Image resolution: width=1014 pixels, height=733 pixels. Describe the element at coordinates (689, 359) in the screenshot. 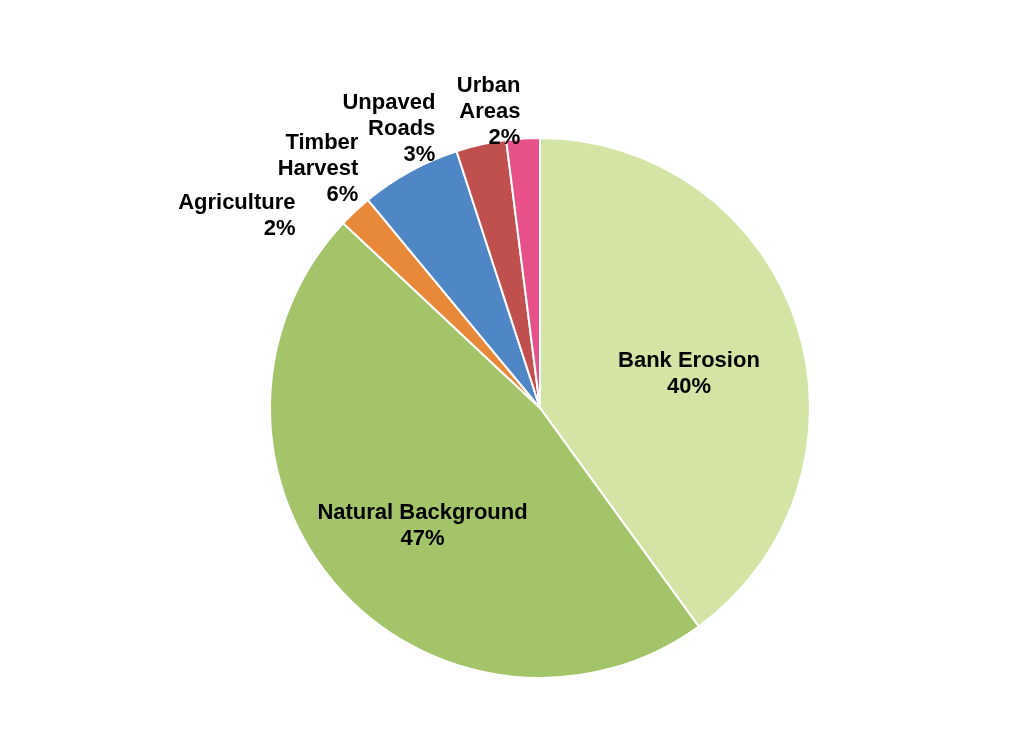

I see `slice-label: Bank Erosion` at that location.